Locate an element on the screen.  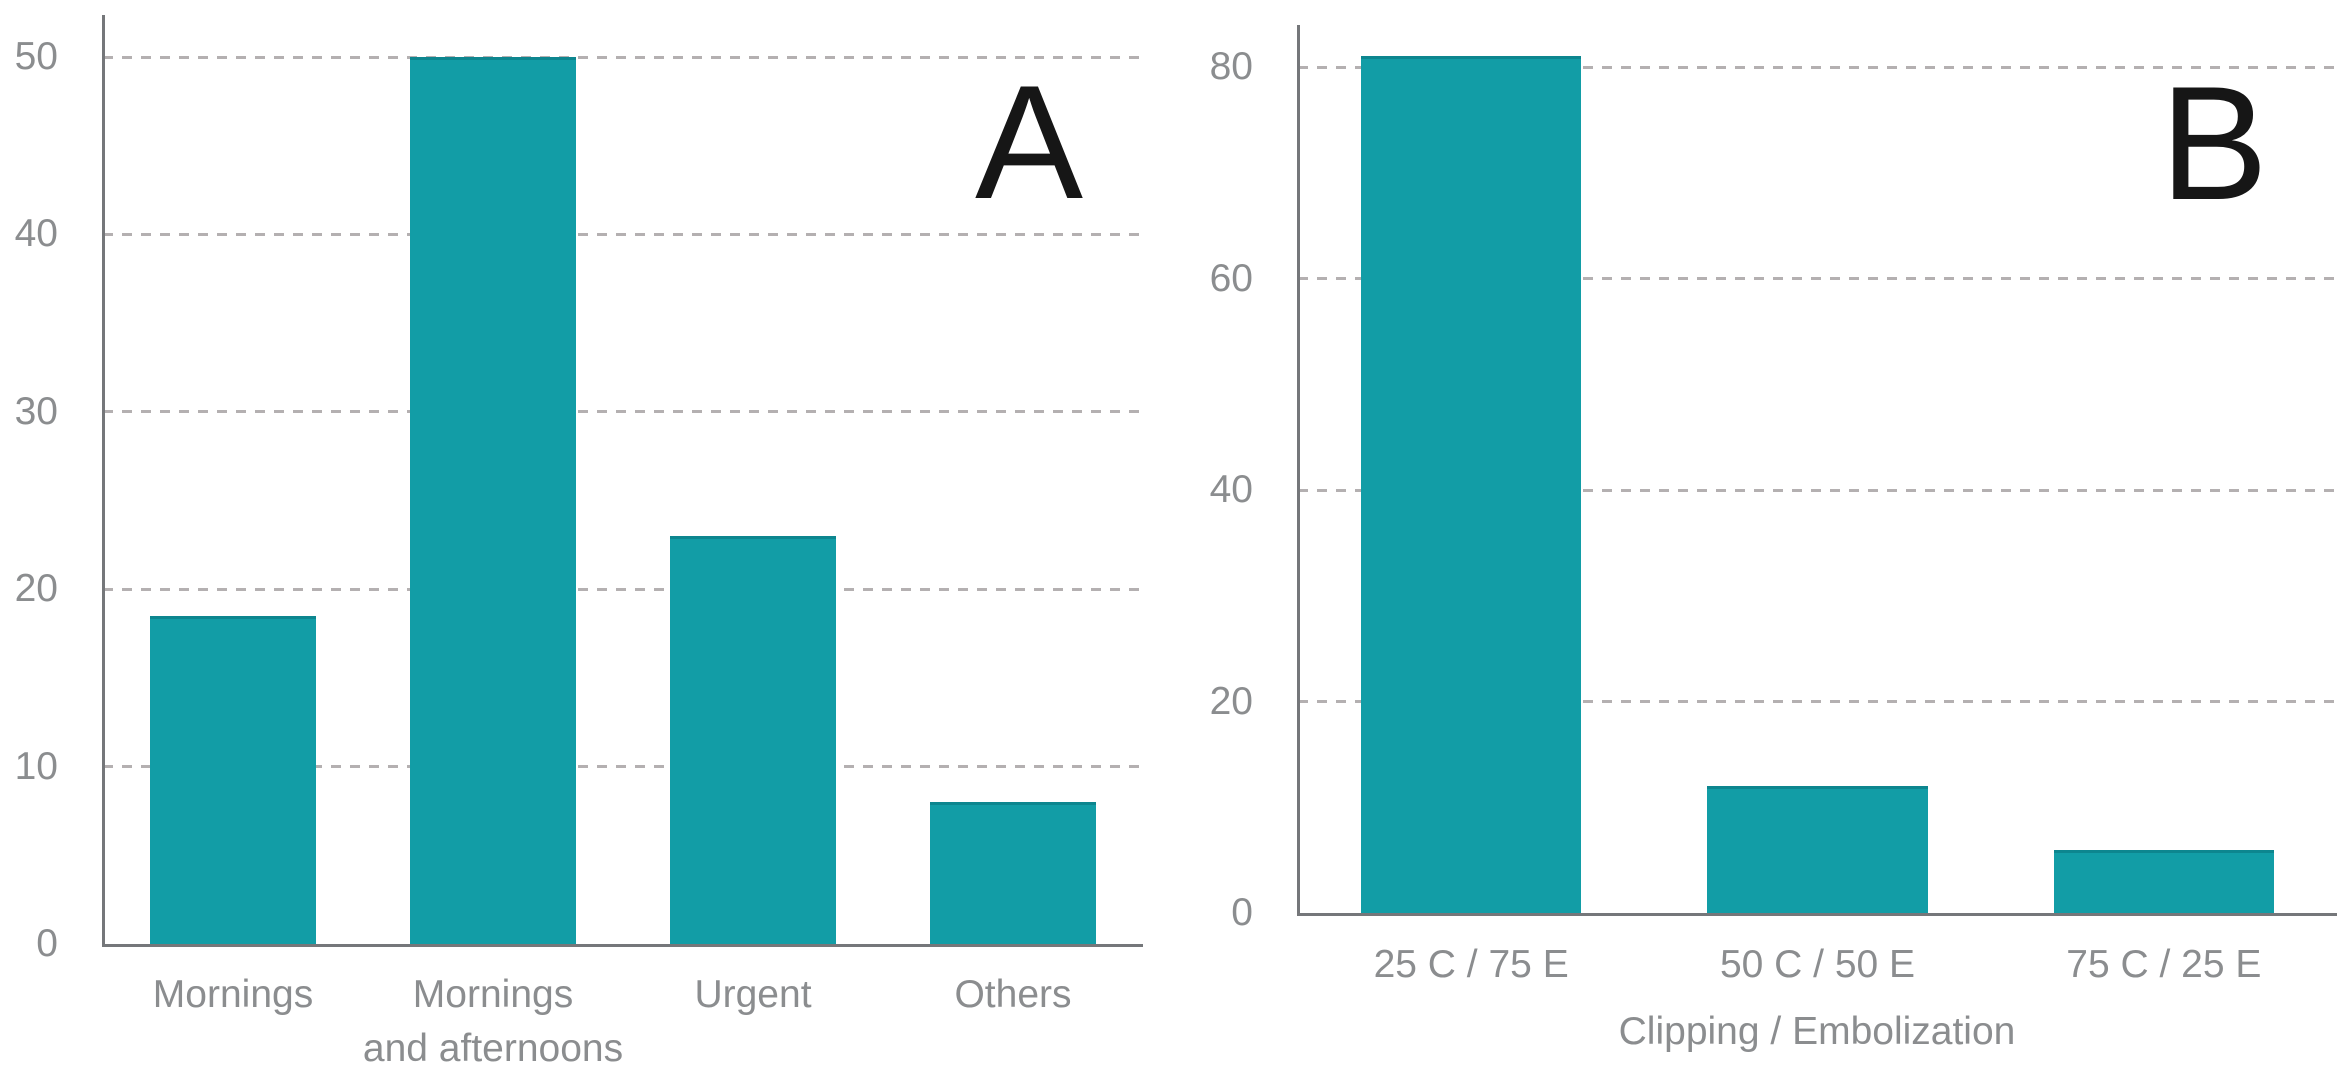
bar-mornings is located at coordinates (233, 779).